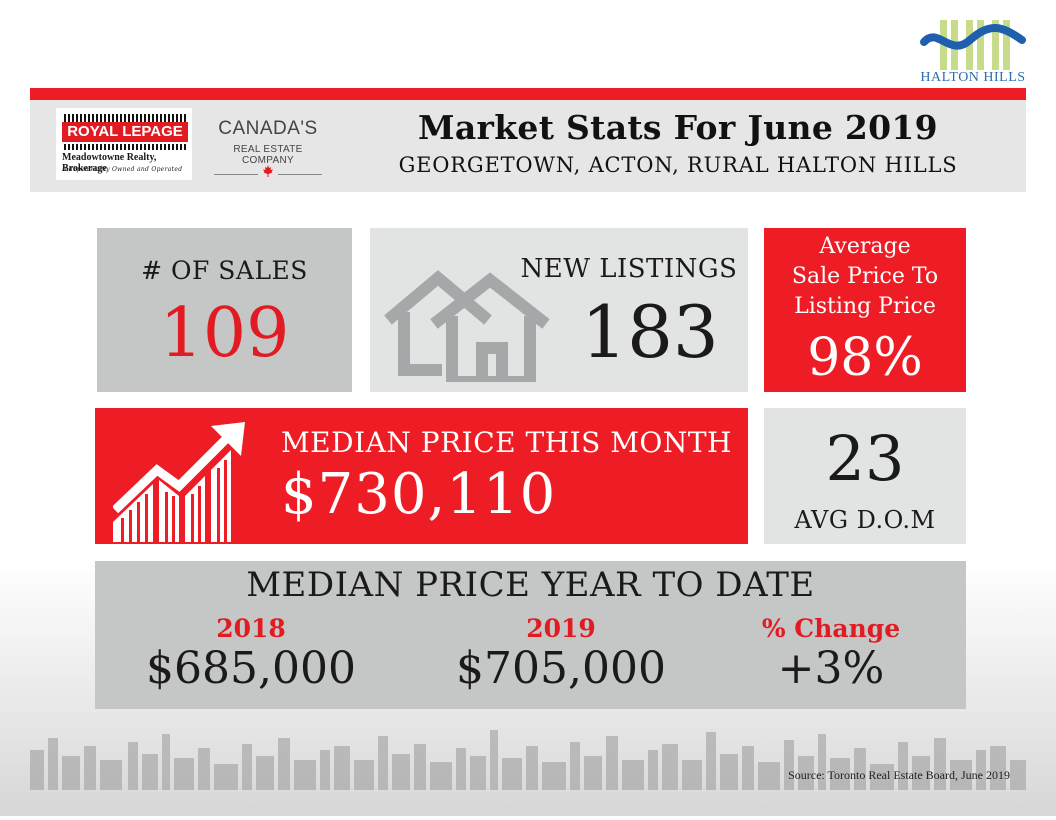 This screenshot has width=1056, height=820. I want to click on maple-leaf-icon, so click(268, 171).